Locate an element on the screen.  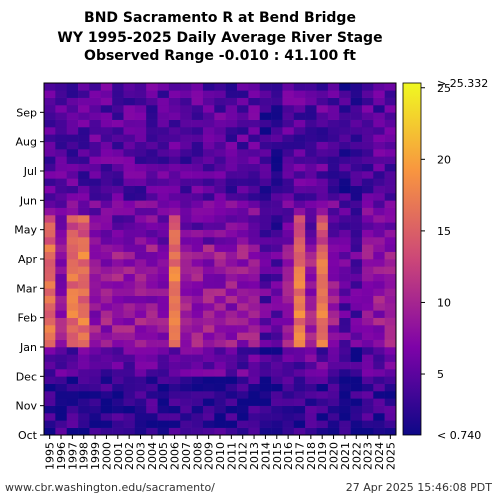
y-tick-label: May is located at coordinates (25, 230).